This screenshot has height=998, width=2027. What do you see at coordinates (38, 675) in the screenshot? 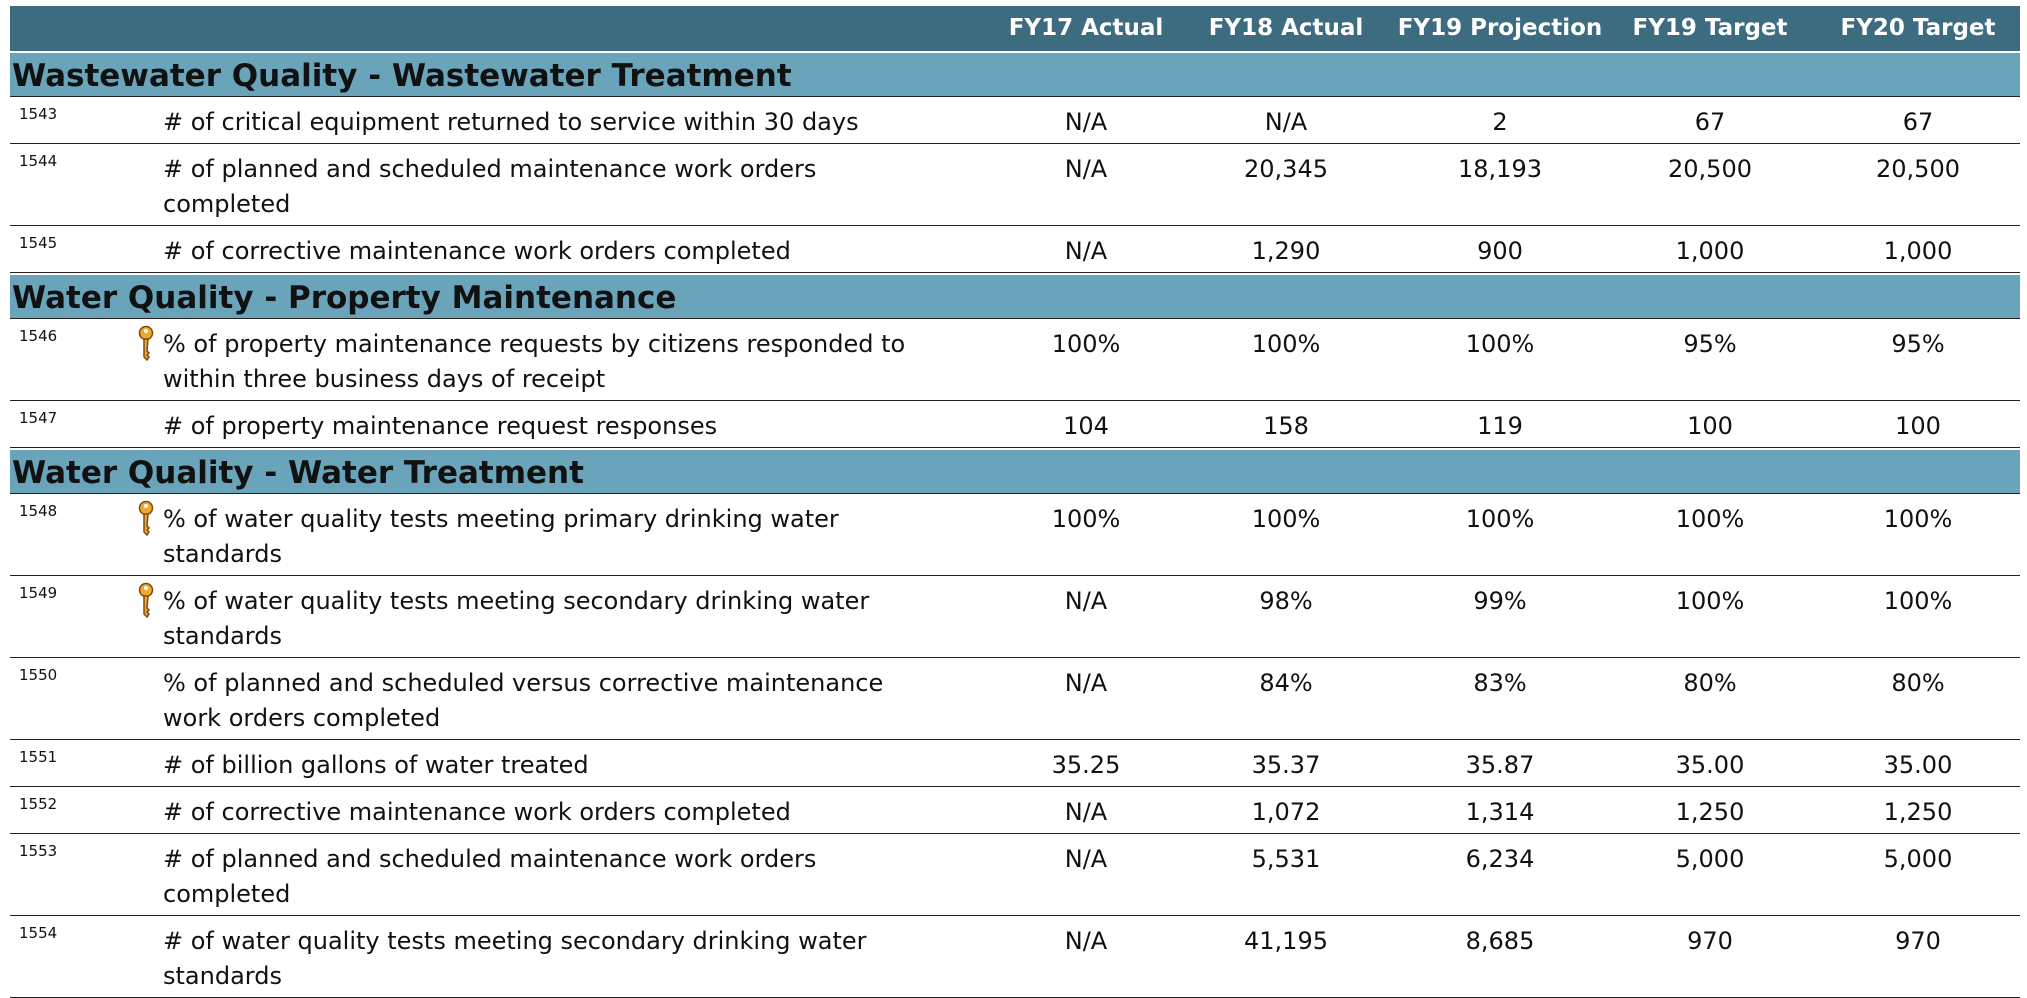
I see `row-id: 1550` at bounding box center [38, 675].